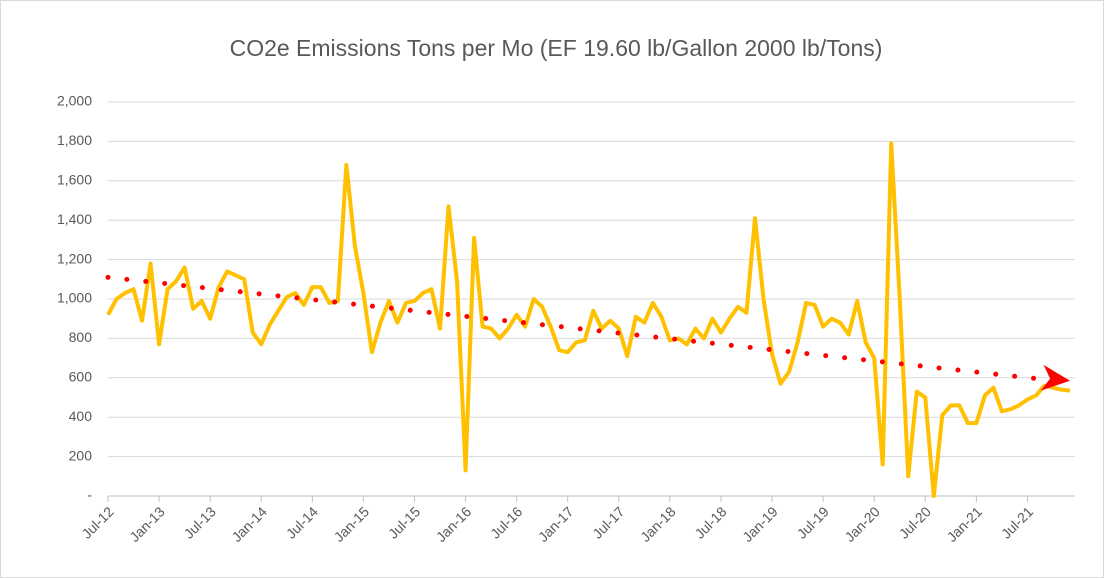 This screenshot has width=1104, height=578. Describe the element at coordinates (89, 495) in the screenshot. I see `y-tick-label: -` at that location.